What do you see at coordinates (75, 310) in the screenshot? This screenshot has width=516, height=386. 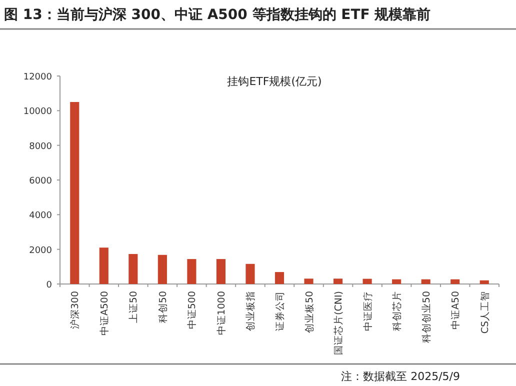 I see `x-tick-label: 沪深300` at bounding box center [75, 310].